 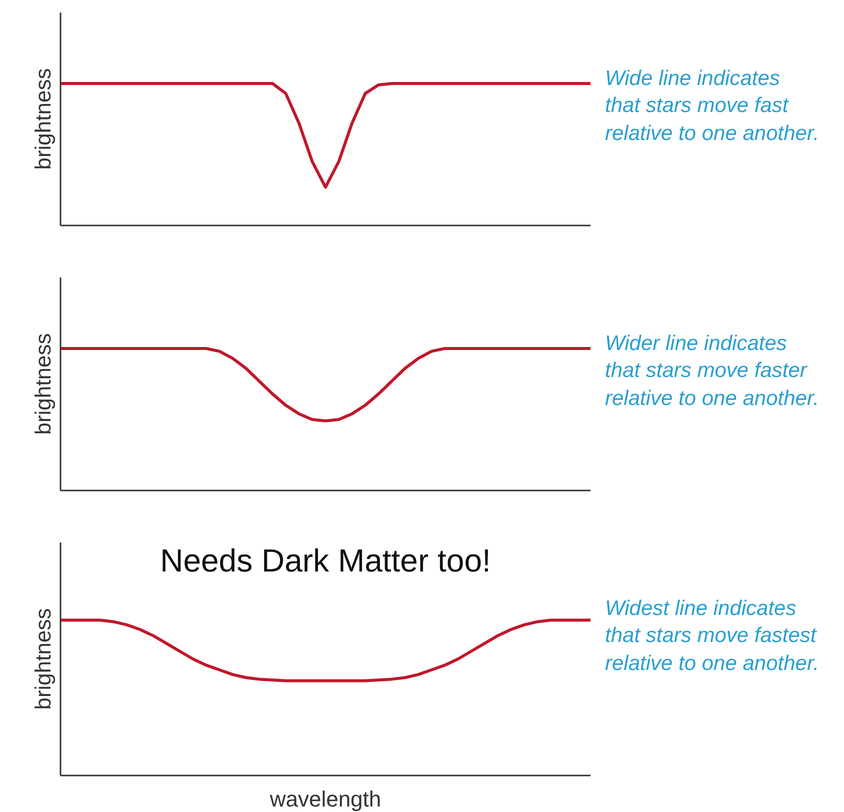 What do you see at coordinates (712, 636) in the screenshot?
I see `text: Widest line indicates that stars move fastest relative to one another.` at bounding box center [712, 636].